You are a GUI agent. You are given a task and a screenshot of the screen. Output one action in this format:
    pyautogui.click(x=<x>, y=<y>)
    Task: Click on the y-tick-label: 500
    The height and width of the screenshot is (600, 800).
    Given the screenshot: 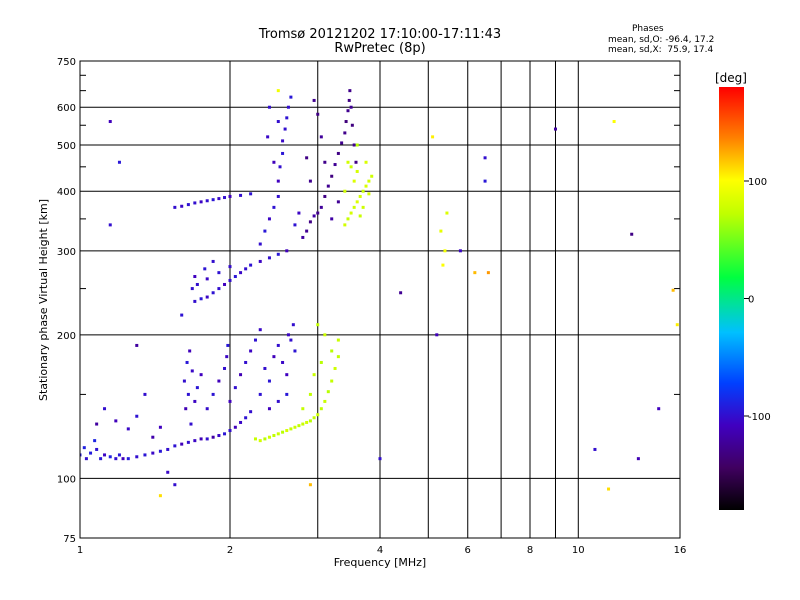 What is the action you would take?
    pyautogui.click(x=66, y=146)
    